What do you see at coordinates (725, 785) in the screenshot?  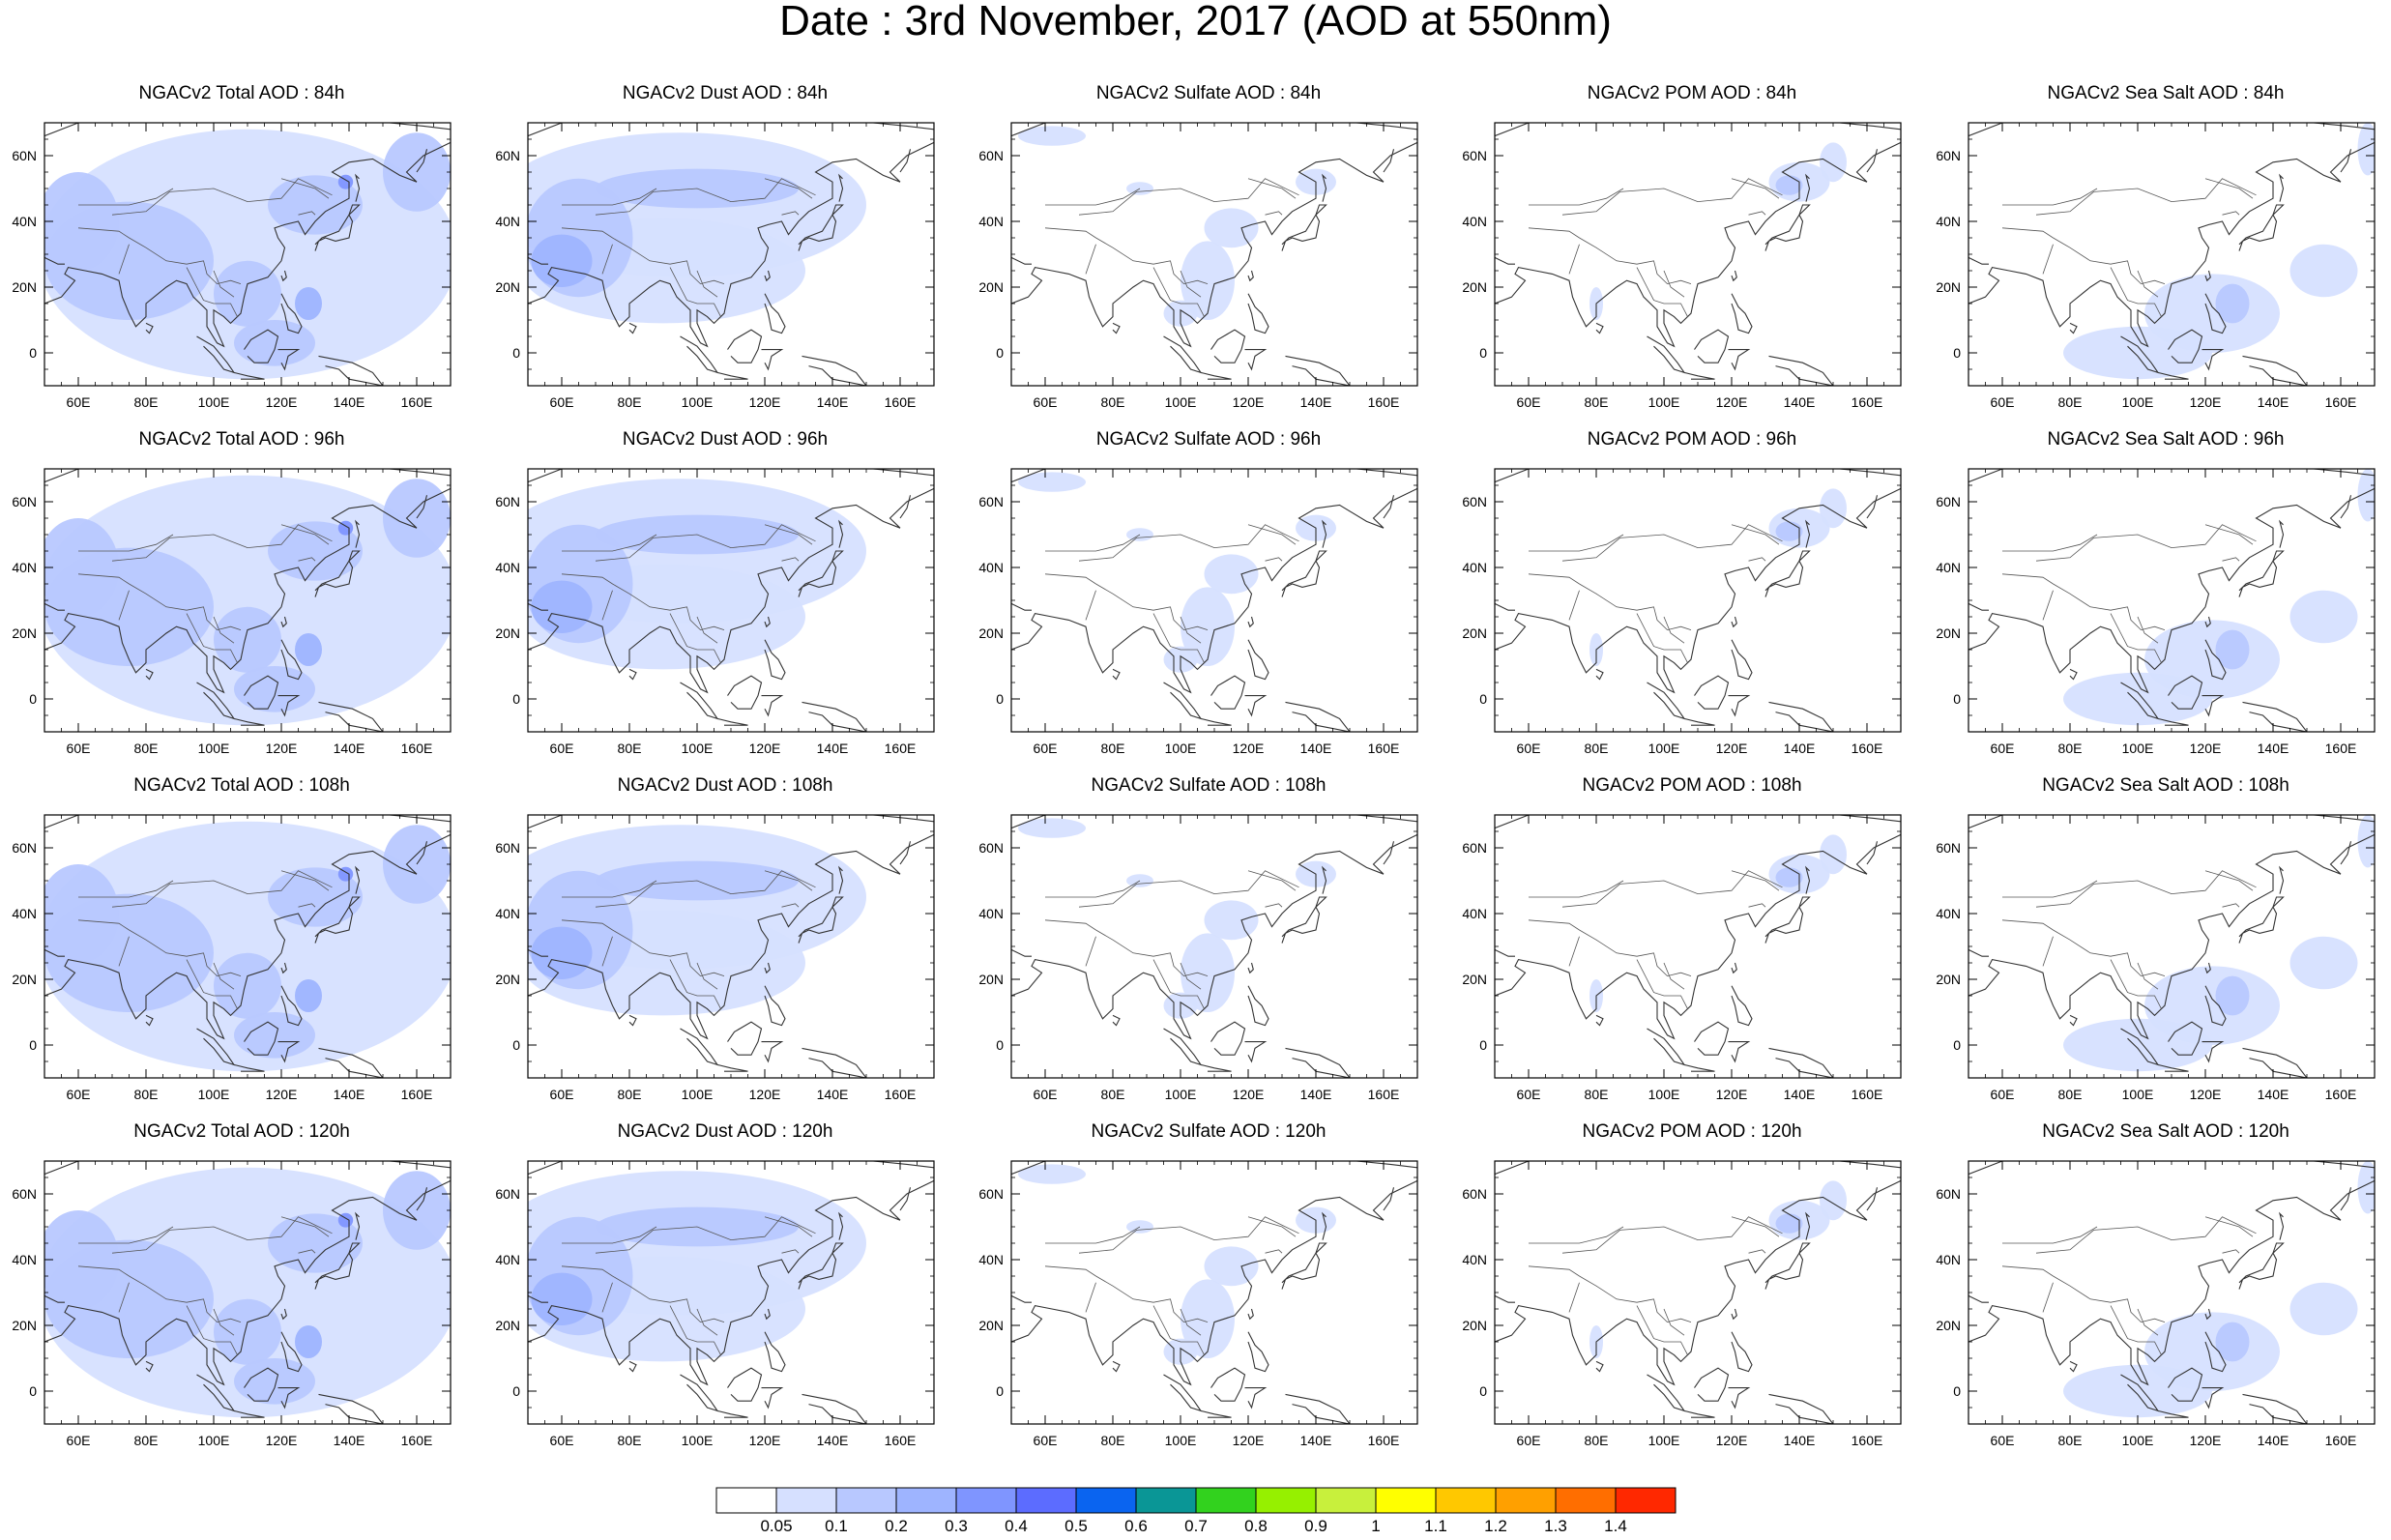 I see `panel-title: NGACv2 Dust AOD : 108h` at bounding box center [725, 785].